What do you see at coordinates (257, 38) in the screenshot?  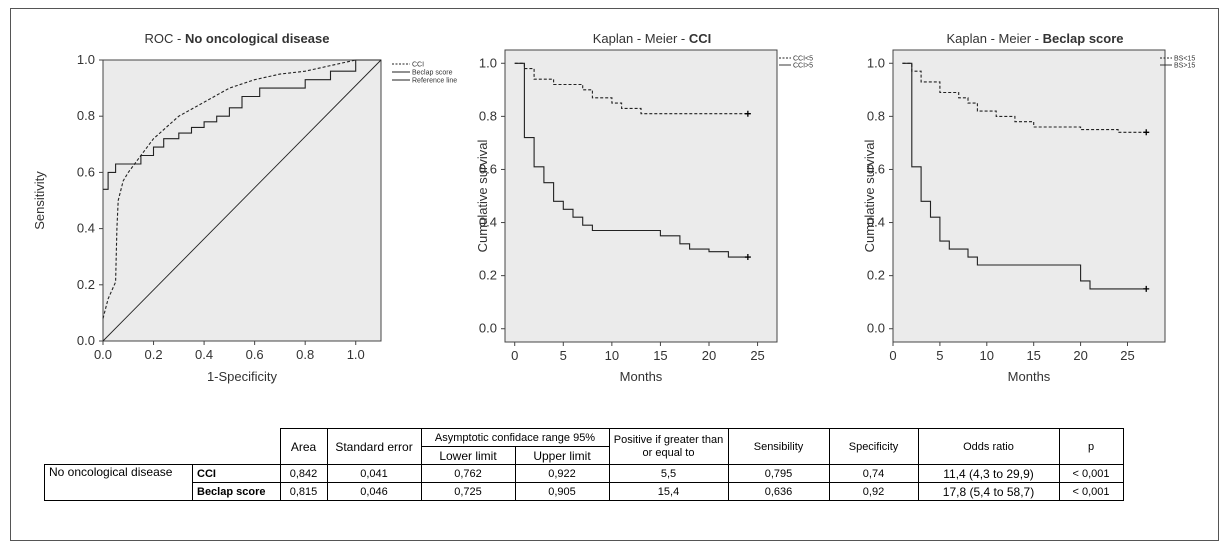 I see `chart-title-bold: No oncological disease` at bounding box center [257, 38].